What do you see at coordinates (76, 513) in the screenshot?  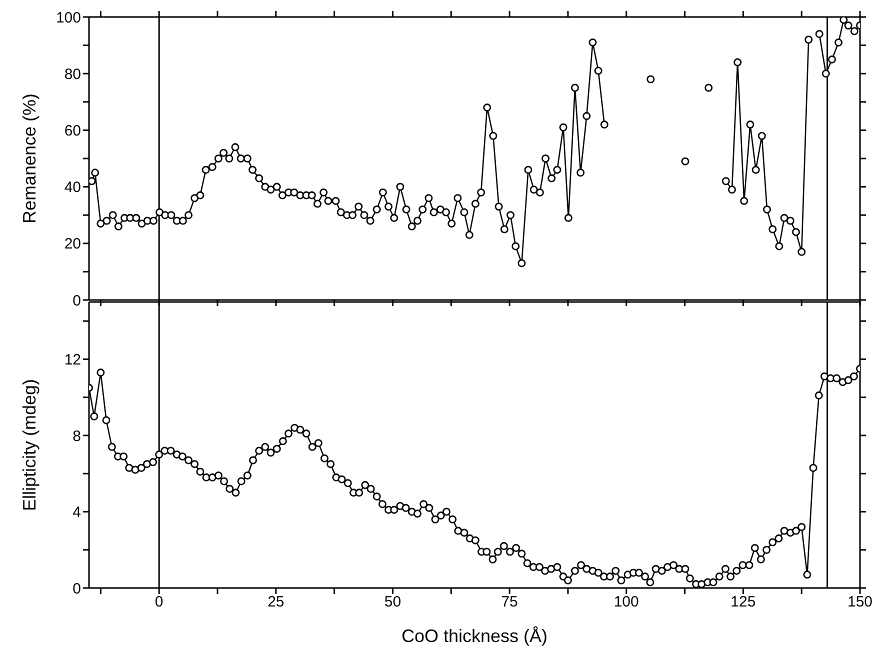 I see `y-tick-label: 4` at bounding box center [76, 513].